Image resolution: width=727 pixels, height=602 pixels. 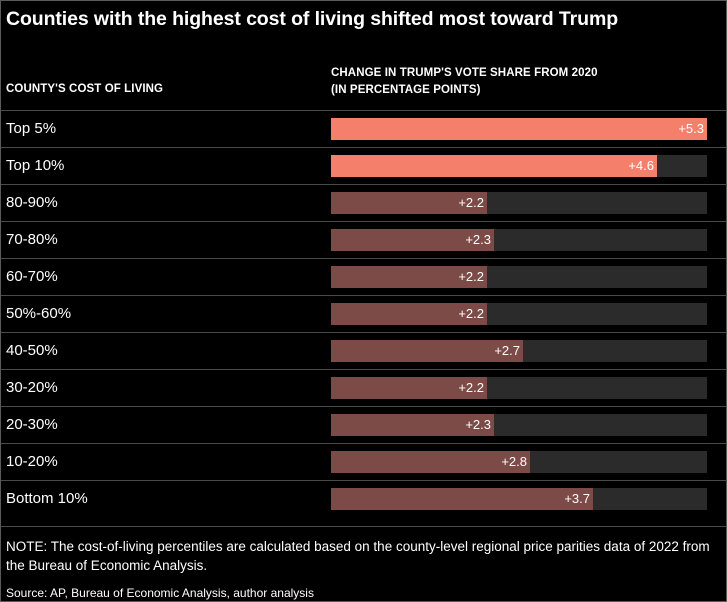 I want to click on category-label: Top 10%, so click(x=35, y=165).